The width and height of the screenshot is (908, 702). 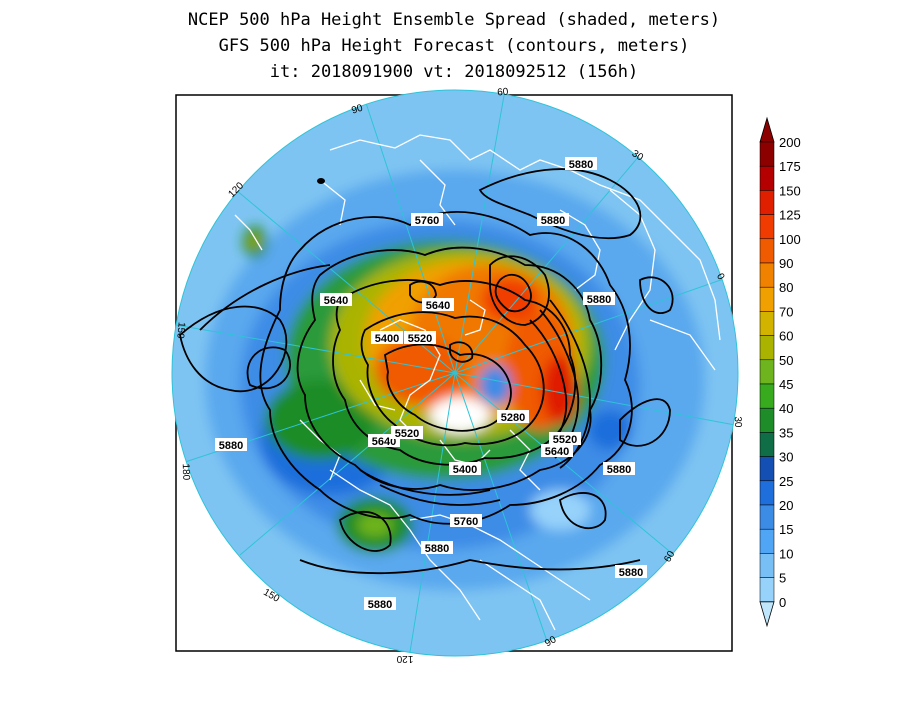 What do you see at coordinates (786, 384) in the screenshot?
I see `colorbar-level-label: 45` at bounding box center [786, 384].